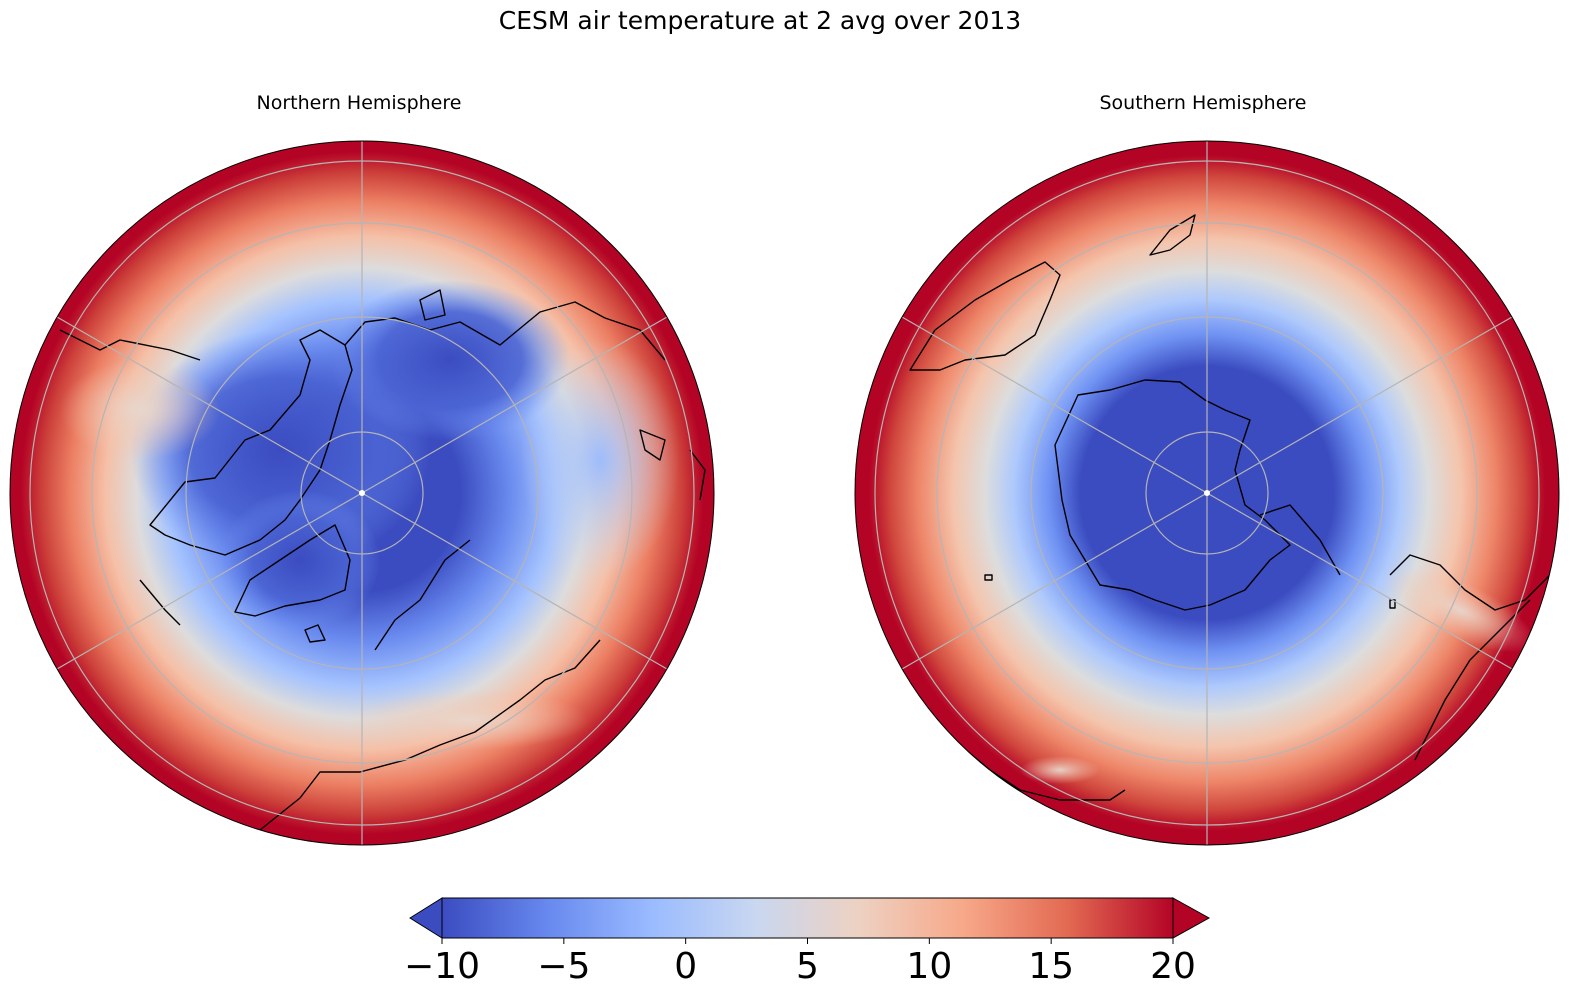 Image resolution: width=1570 pixels, height=993 pixels. I want to click on colorbar-tick-label: −10, so click(442, 966).